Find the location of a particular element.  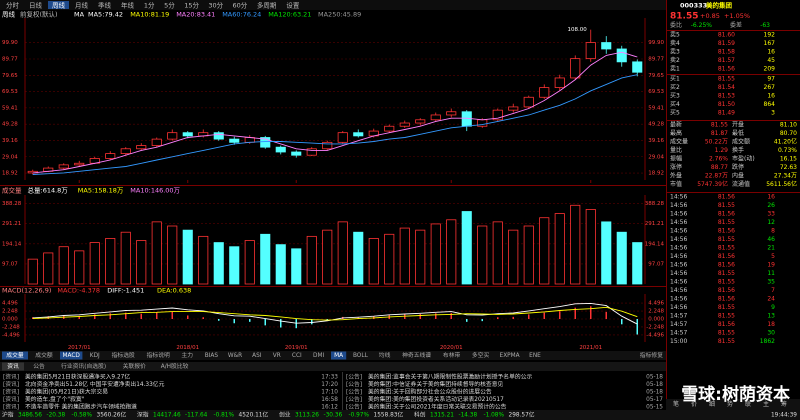

toolbar-tab: 分时 is located at coordinates (13, 5).